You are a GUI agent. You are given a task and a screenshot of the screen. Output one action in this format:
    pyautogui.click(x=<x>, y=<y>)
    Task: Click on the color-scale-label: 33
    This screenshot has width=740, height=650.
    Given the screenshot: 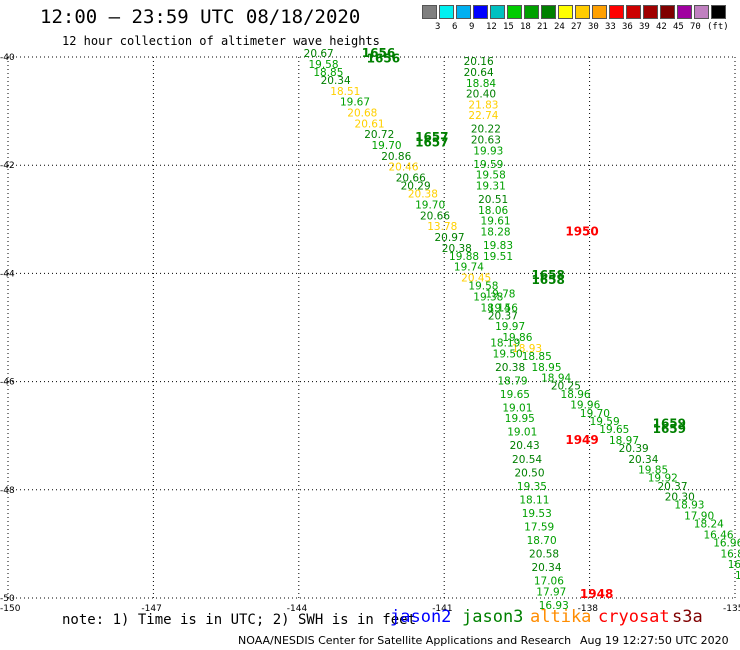 What is the action you would take?
    pyautogui.click(x=610, y=27)
    